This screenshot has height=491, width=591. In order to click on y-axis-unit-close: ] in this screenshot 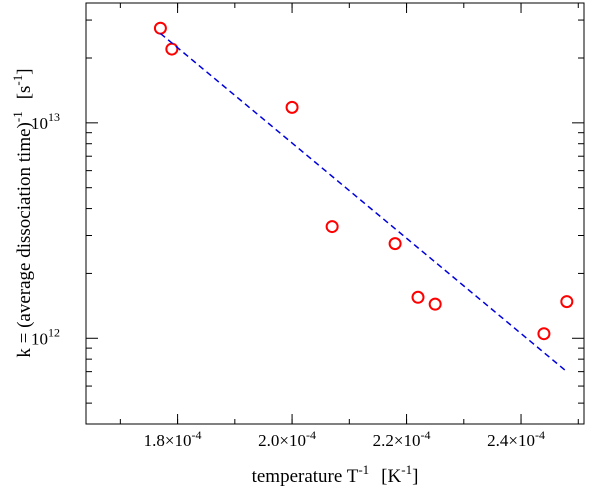, I will do `click(24, 71)`.